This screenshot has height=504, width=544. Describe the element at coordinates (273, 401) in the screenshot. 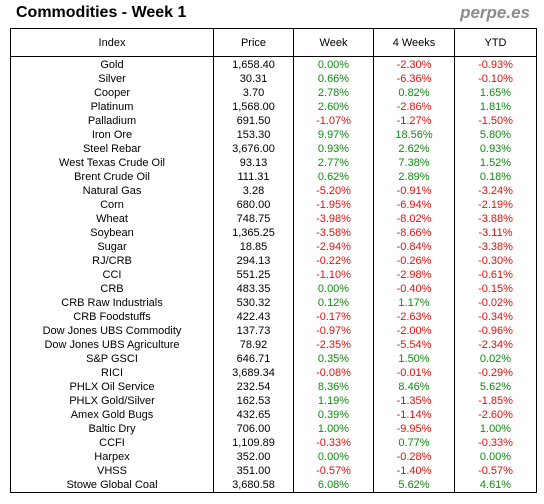

I see `table-row: PHLX Gold/Silver 162.53 1.19% -1.35% -1.85%` at that location.